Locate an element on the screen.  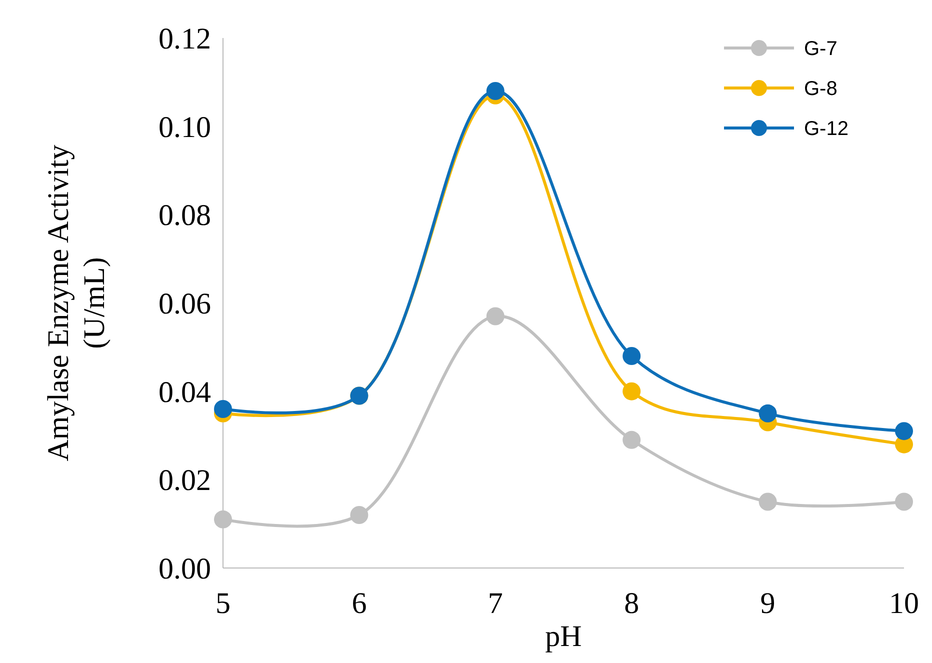
y-tick-label: 0.06 is located at coordinates (184, 304).